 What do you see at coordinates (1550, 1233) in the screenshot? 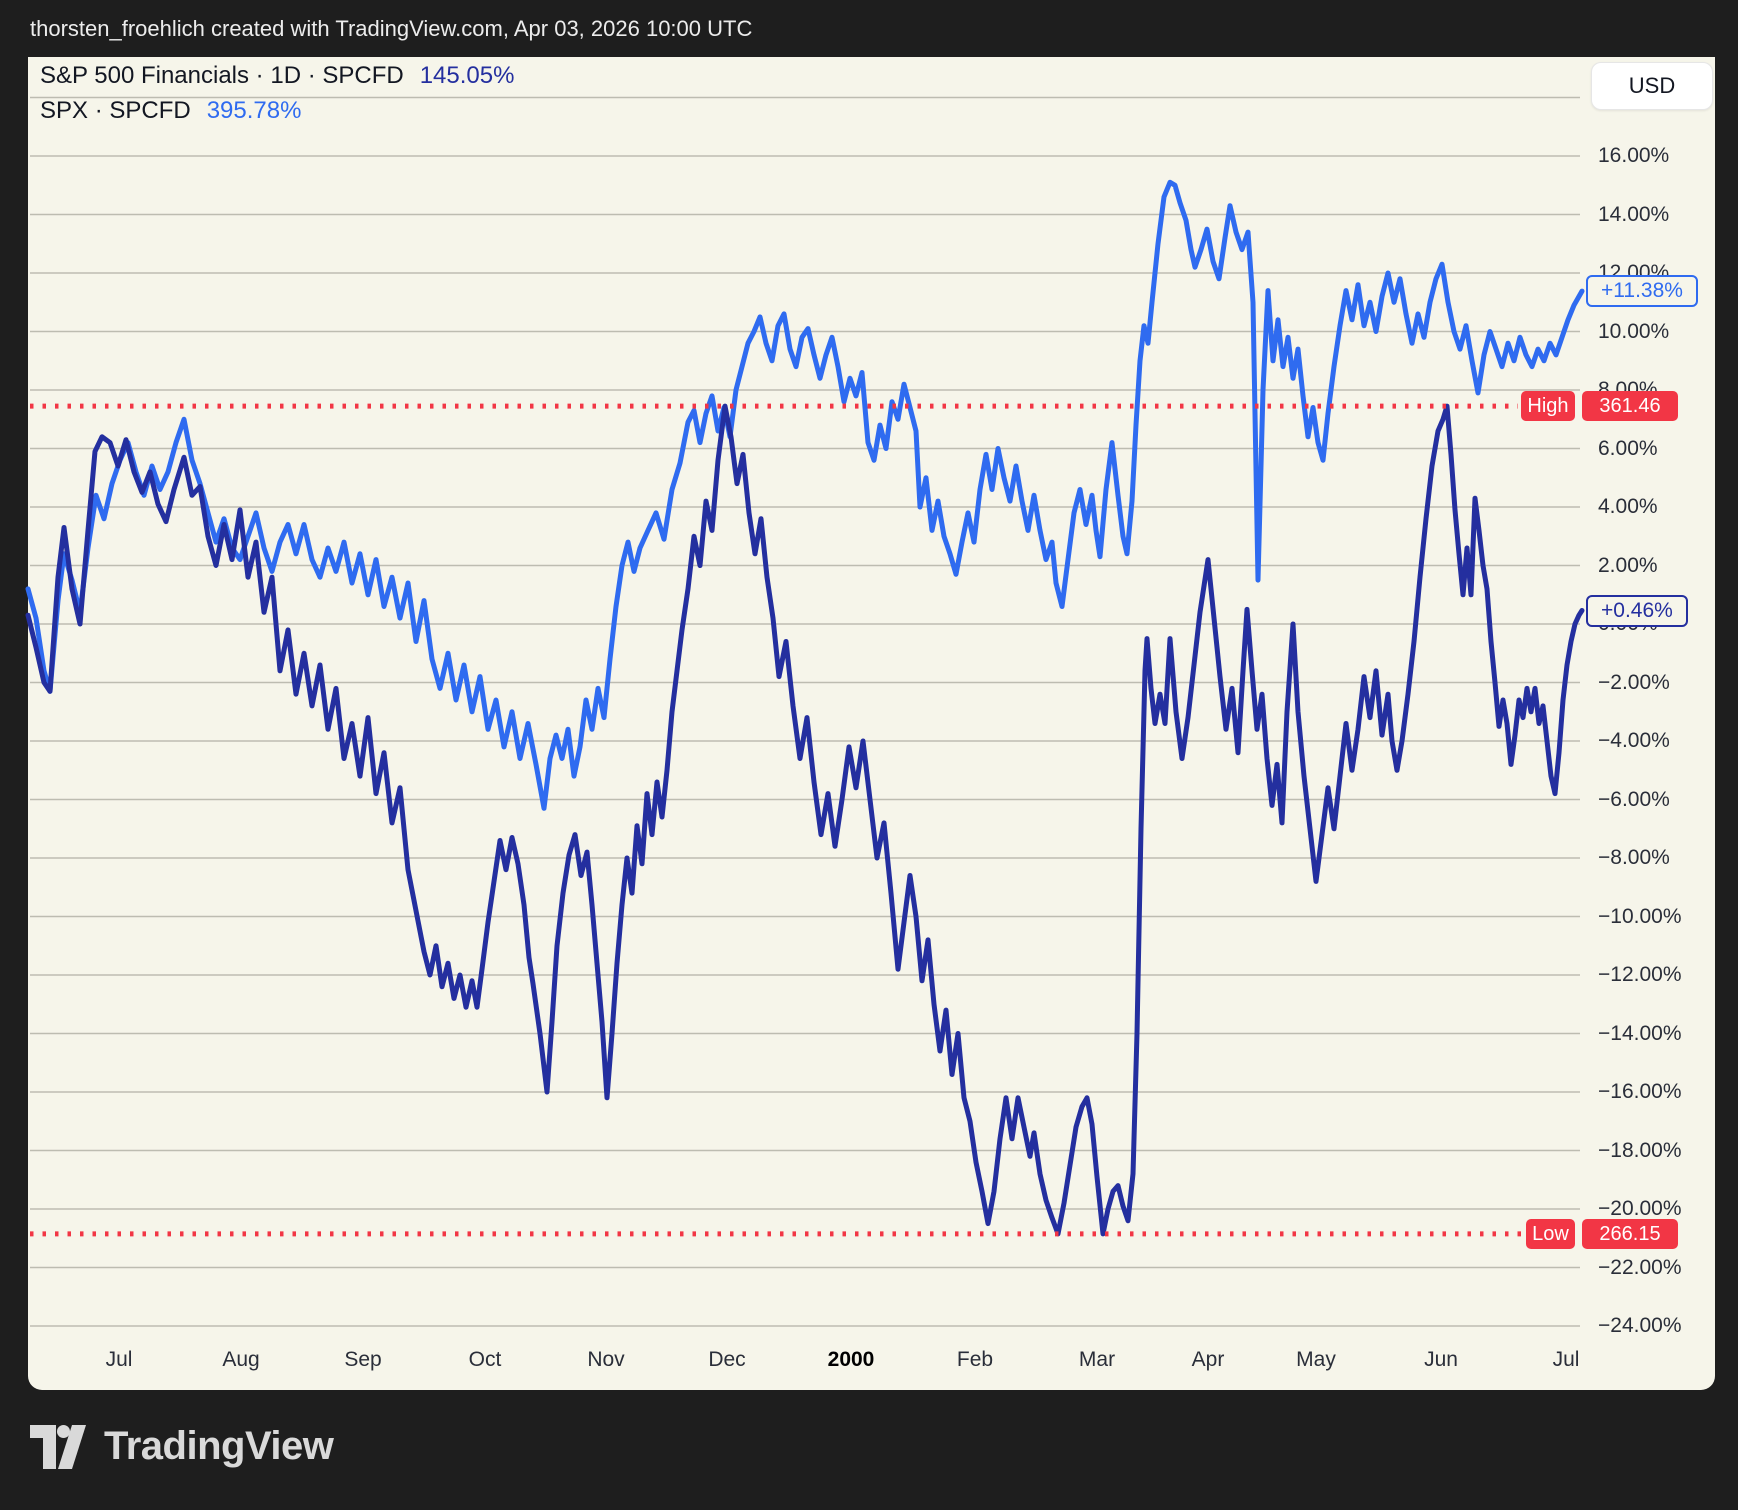
I see `low-label-chip: Low` at bounding box center [1550, 1233].